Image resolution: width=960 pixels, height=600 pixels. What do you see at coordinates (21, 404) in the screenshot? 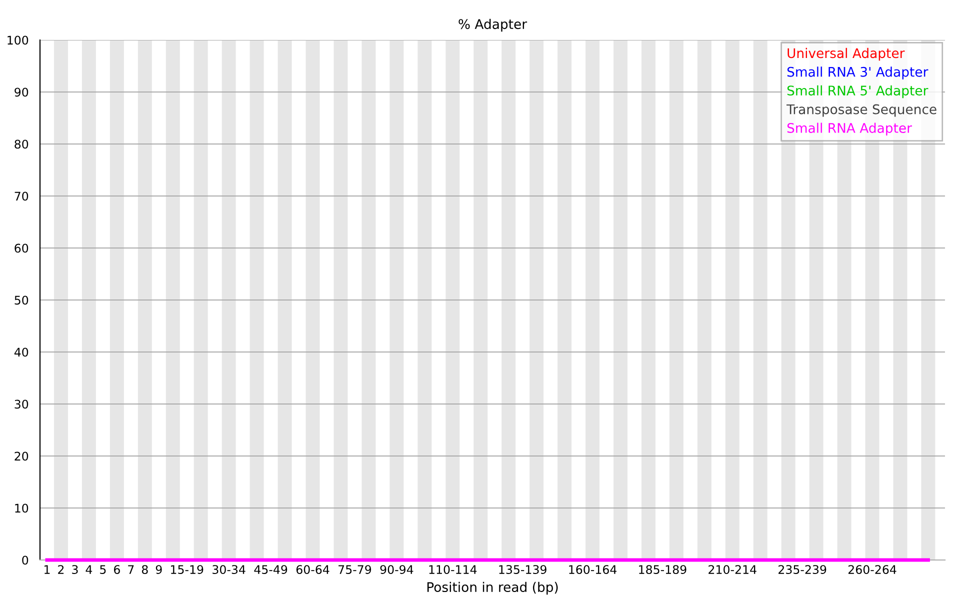
I see `y-tick-label: 30` at bounding box center [21, 404].